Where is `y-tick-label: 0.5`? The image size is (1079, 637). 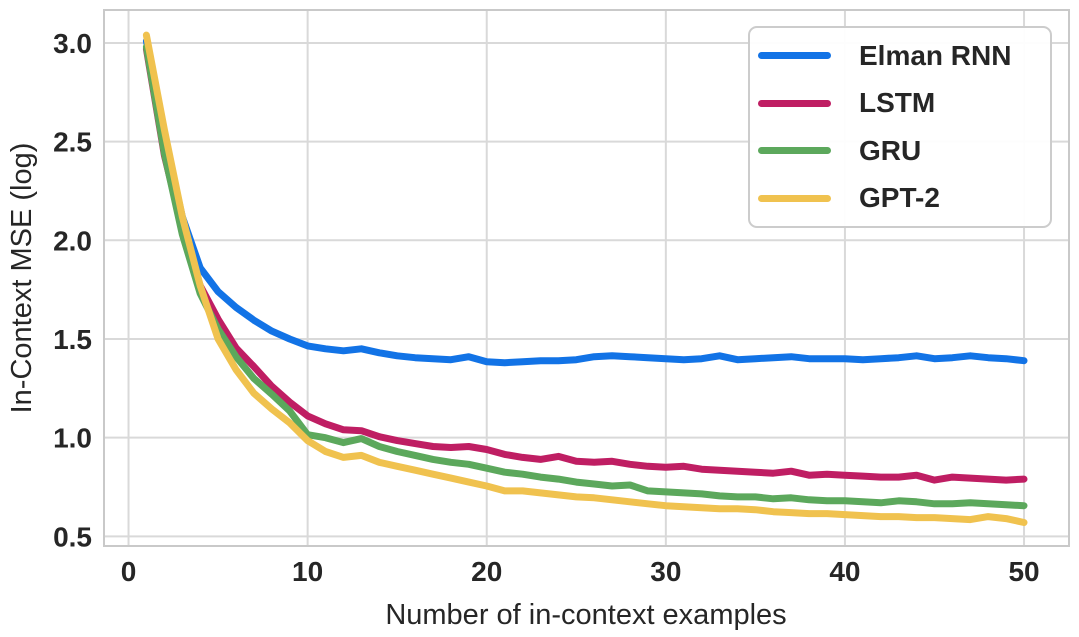 y-tick-label: 0.5 is located at coordinates (72, 536).